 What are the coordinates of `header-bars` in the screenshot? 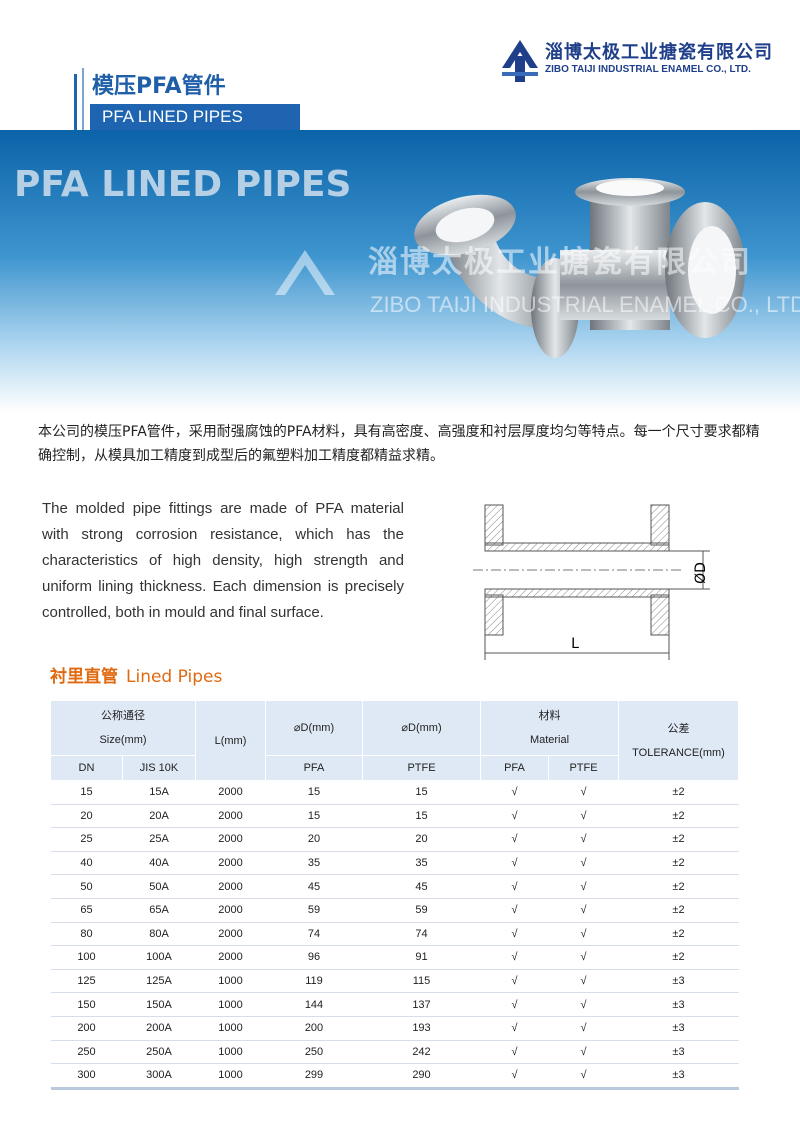 It's located at (79, 99).